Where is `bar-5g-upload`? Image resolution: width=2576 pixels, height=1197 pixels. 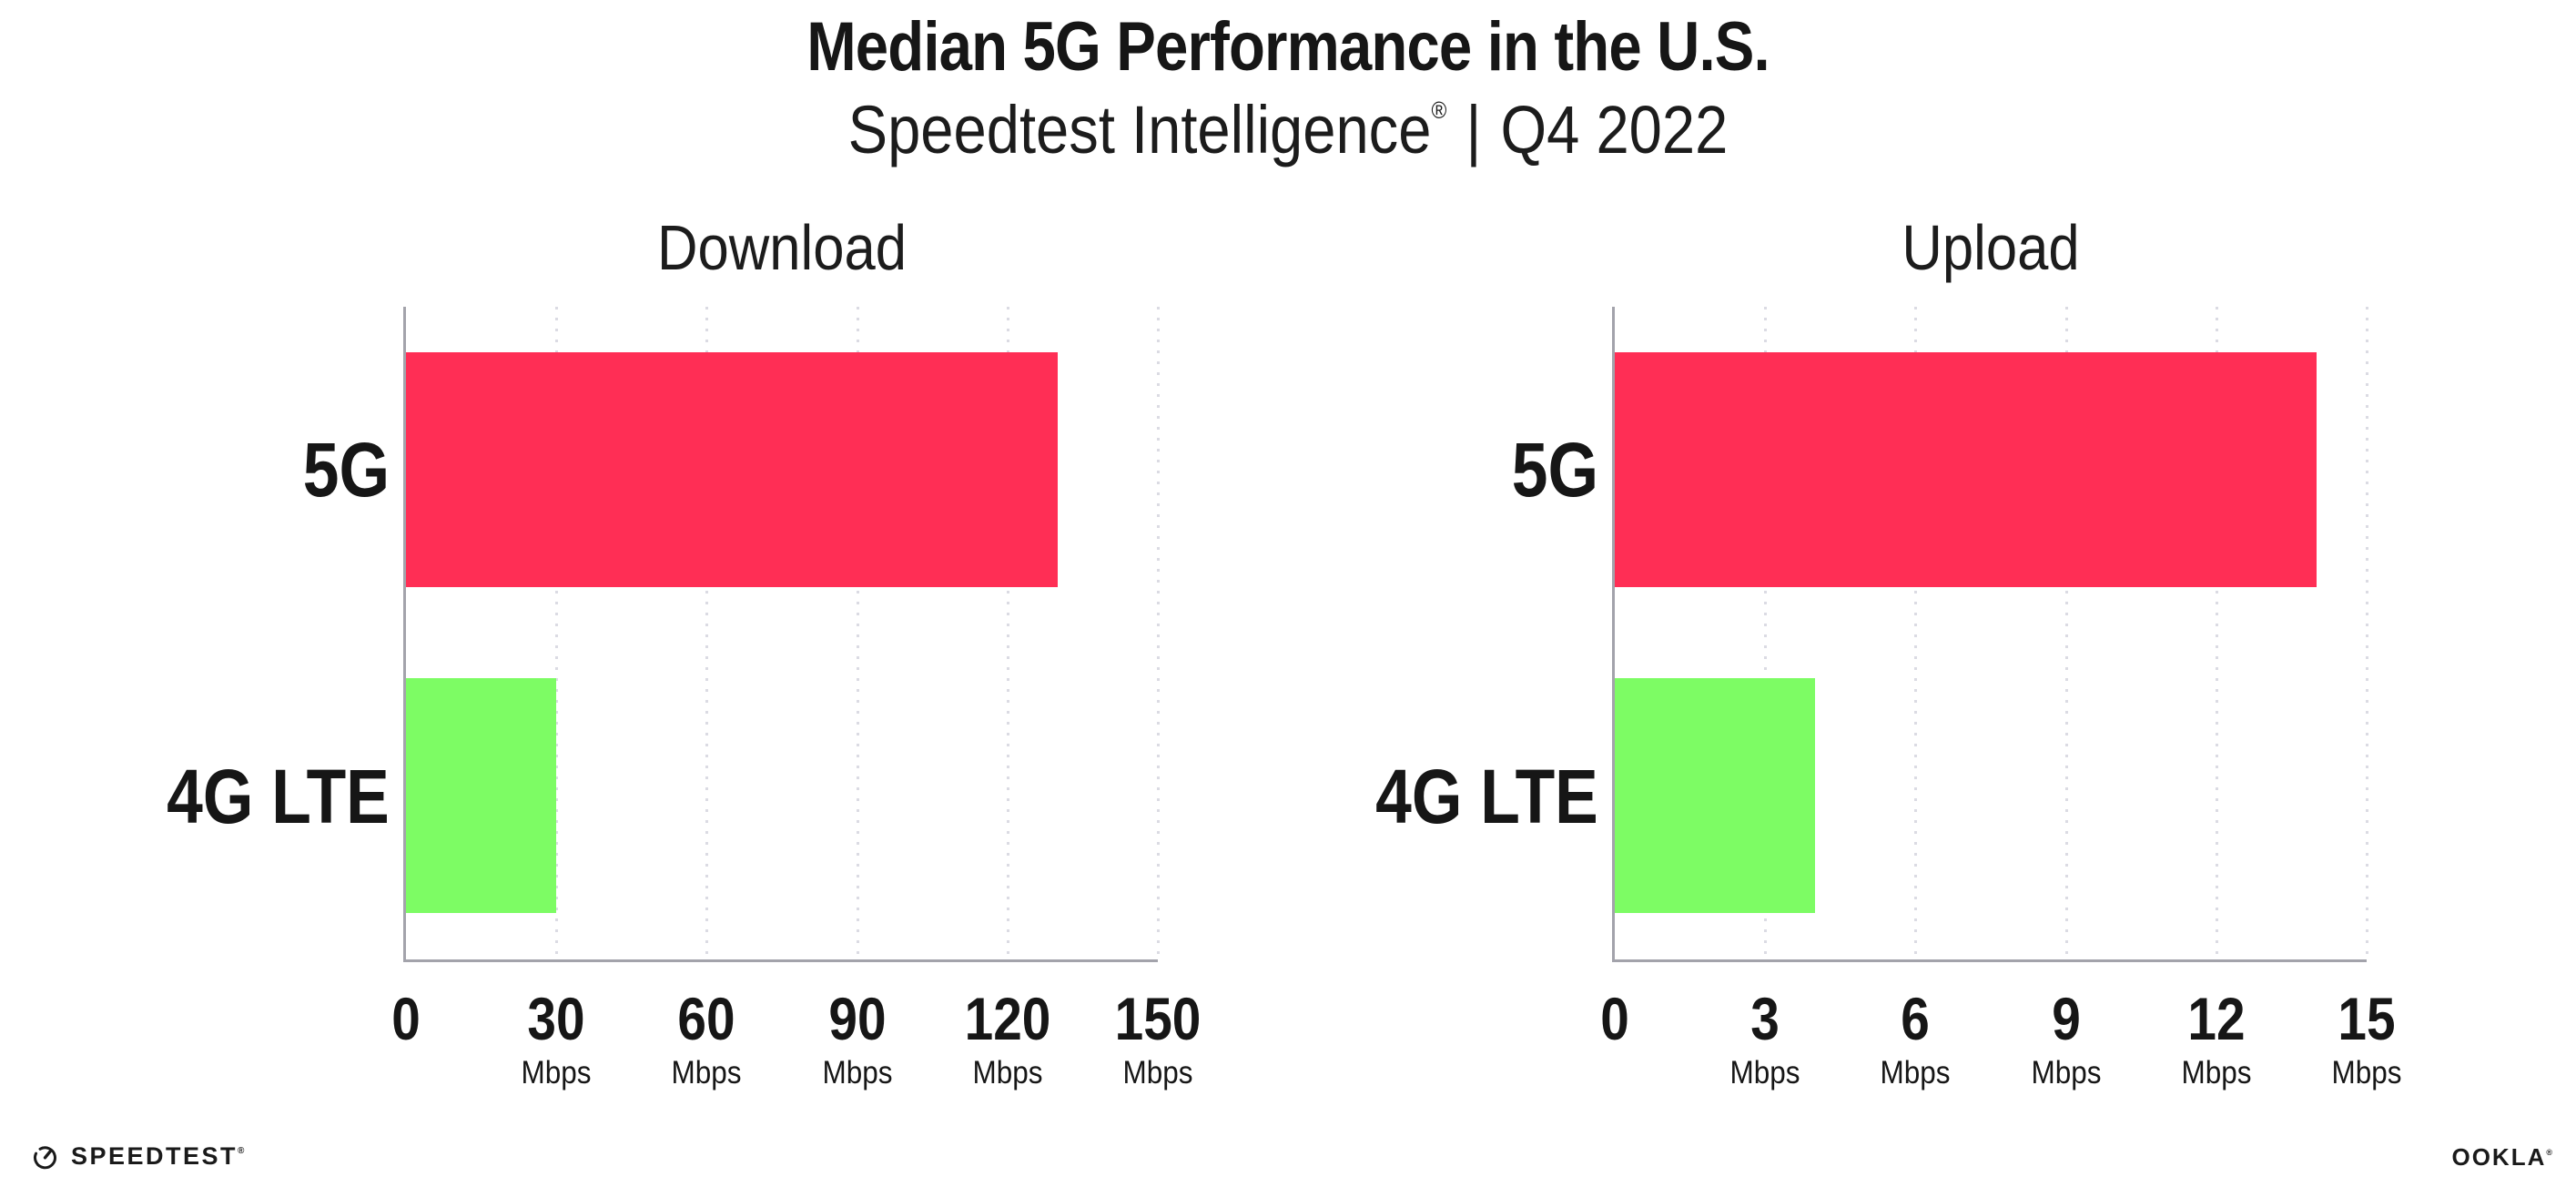
bar-5g-upload is located at coordinates (1966, 470).